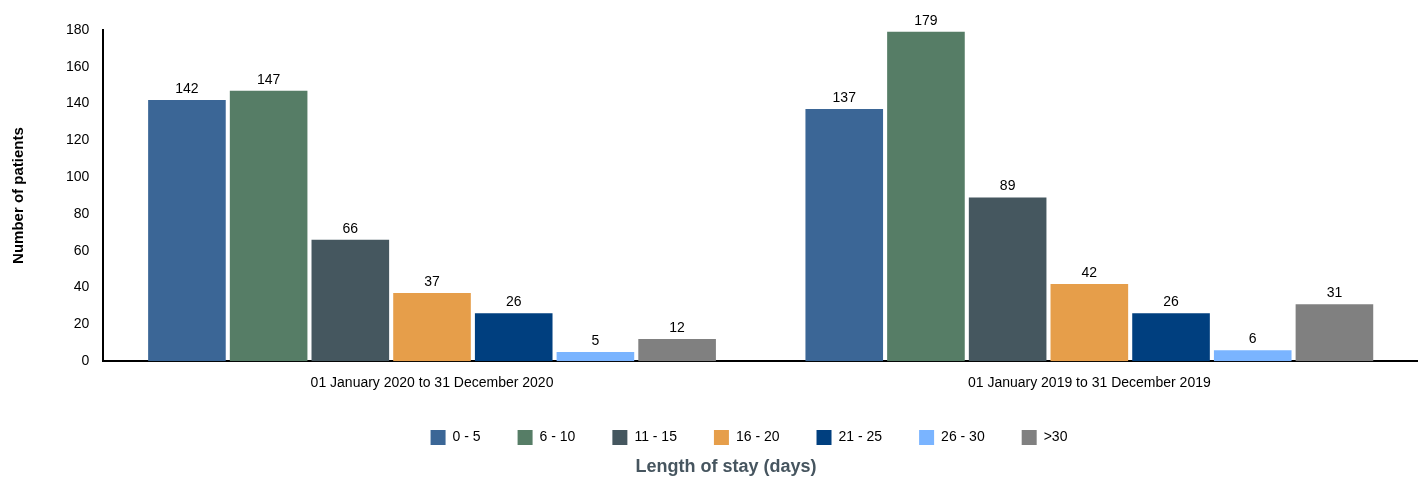  Describe the element at coordinates (466, 436) in the screenshot. I see `legend-label: 0 - 5` at that location.